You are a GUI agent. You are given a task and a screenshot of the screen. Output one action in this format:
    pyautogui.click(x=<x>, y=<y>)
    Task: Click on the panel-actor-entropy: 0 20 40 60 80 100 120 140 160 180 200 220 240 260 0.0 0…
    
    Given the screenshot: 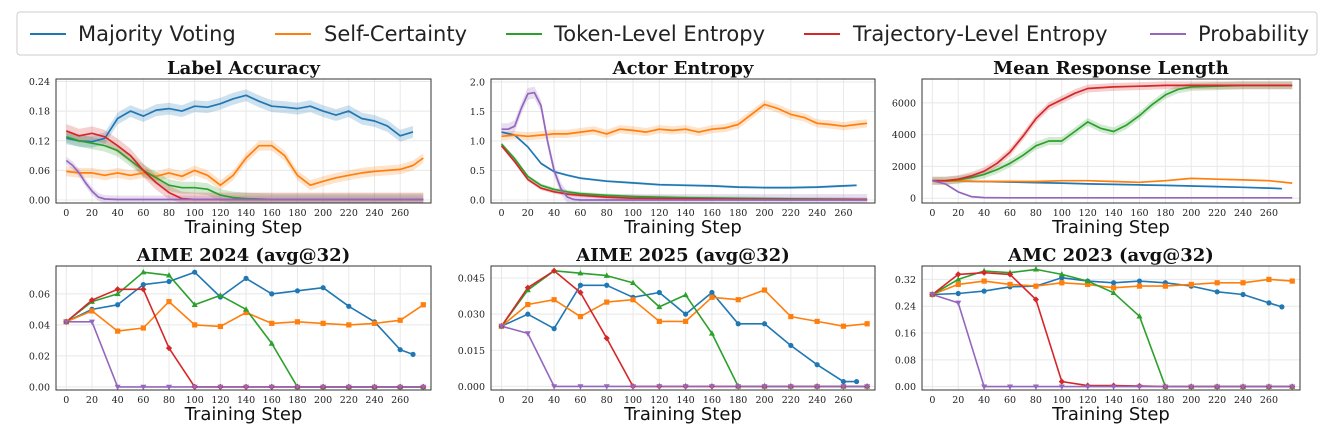 What is the action you would take?
    pyautogui.click(x=673, y=148)
    